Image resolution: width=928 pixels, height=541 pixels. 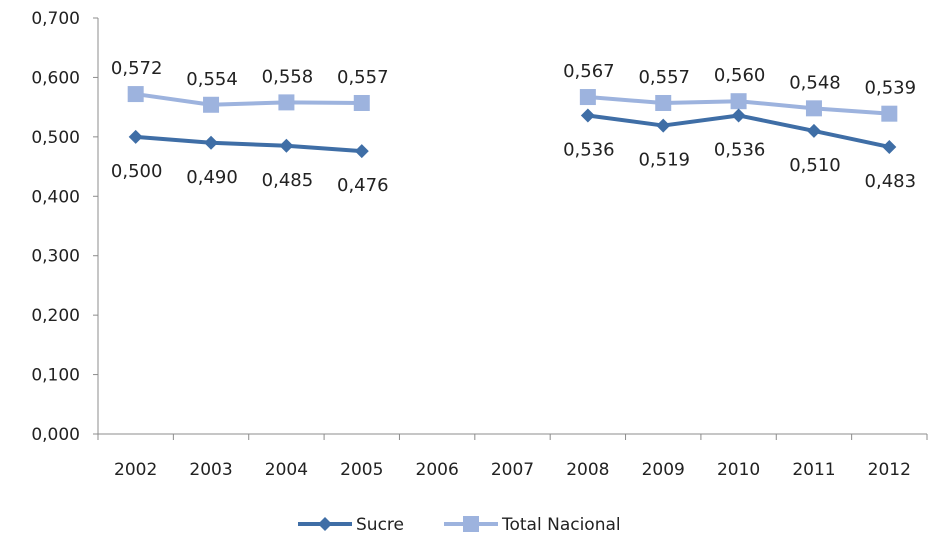 What do you see at coordinates (437, 470) in the screenshot?
I see `x-tick-label: 2006` at bounding box center [437, 470].